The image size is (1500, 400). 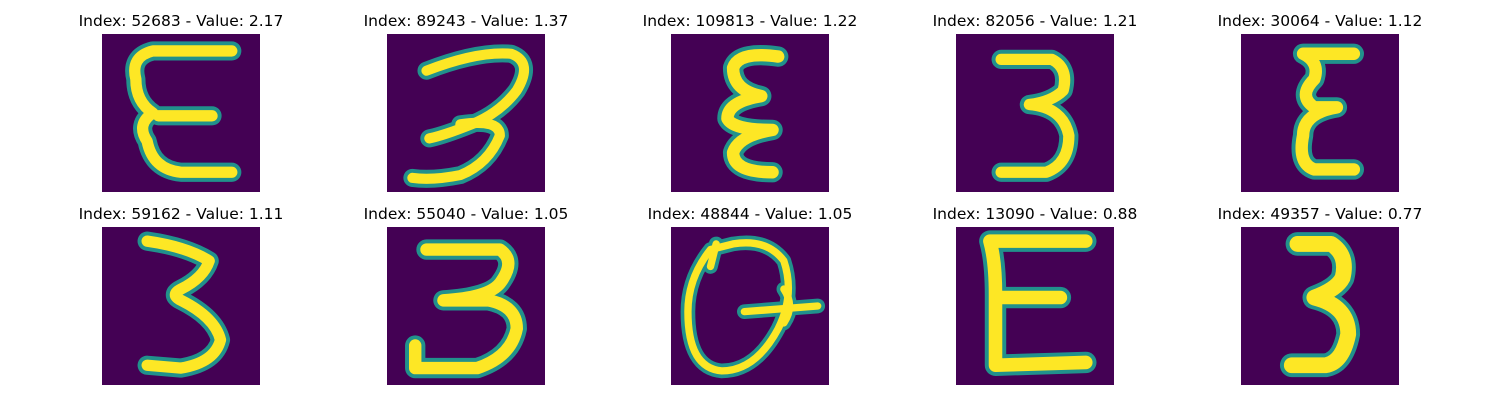 What do you see at coordinates (750, 214) in the screenshot?
I see `panel-title: Index: 48844 - Value: 1.05` at bounding box center [750, 214].